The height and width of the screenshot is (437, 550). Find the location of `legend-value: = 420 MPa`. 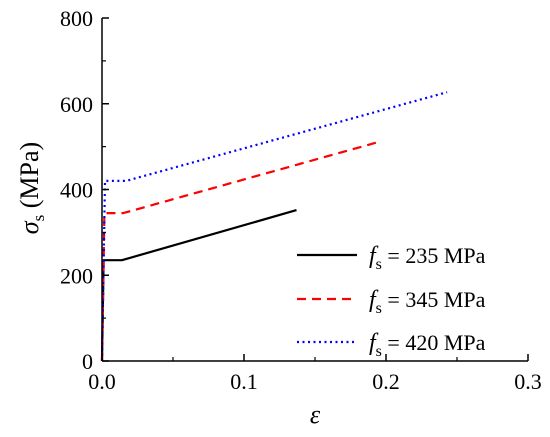

legend-value: = 420 MPa is located at coordinates (434, 342).